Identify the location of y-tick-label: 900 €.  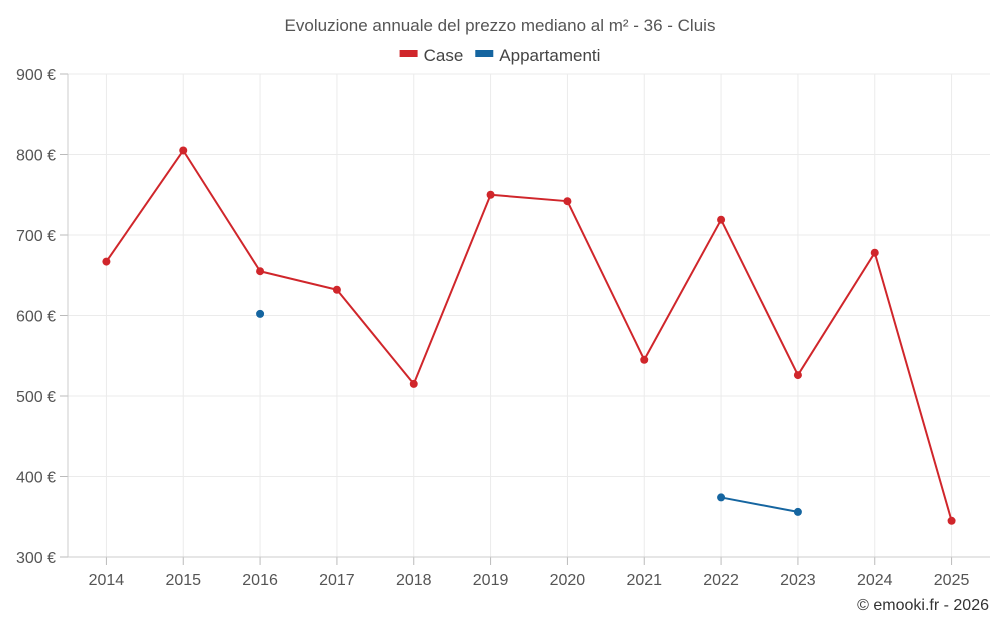
(36, 75).